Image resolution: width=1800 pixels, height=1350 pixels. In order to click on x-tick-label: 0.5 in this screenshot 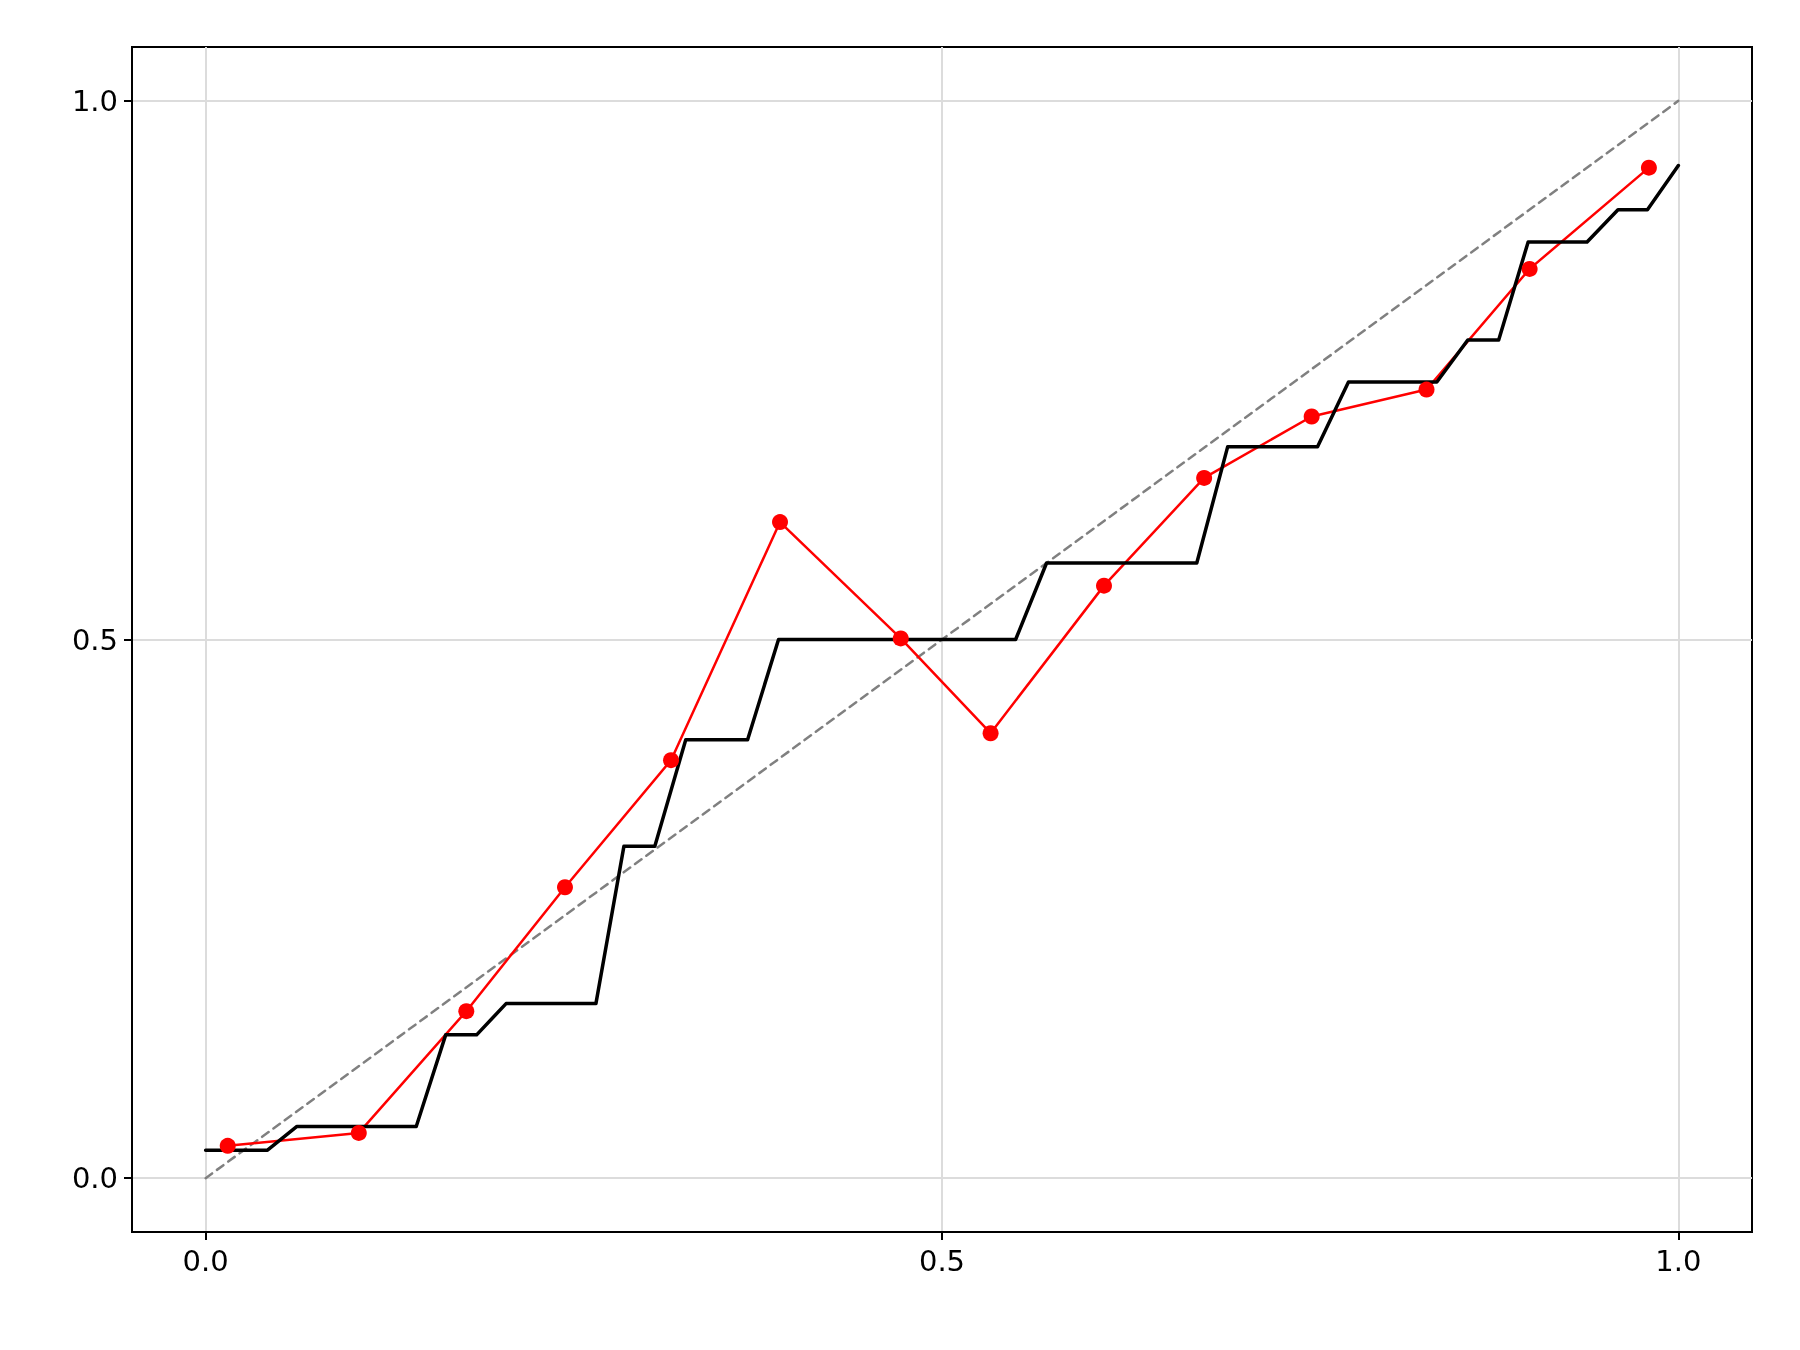, I will do `click(942, 1260)`.